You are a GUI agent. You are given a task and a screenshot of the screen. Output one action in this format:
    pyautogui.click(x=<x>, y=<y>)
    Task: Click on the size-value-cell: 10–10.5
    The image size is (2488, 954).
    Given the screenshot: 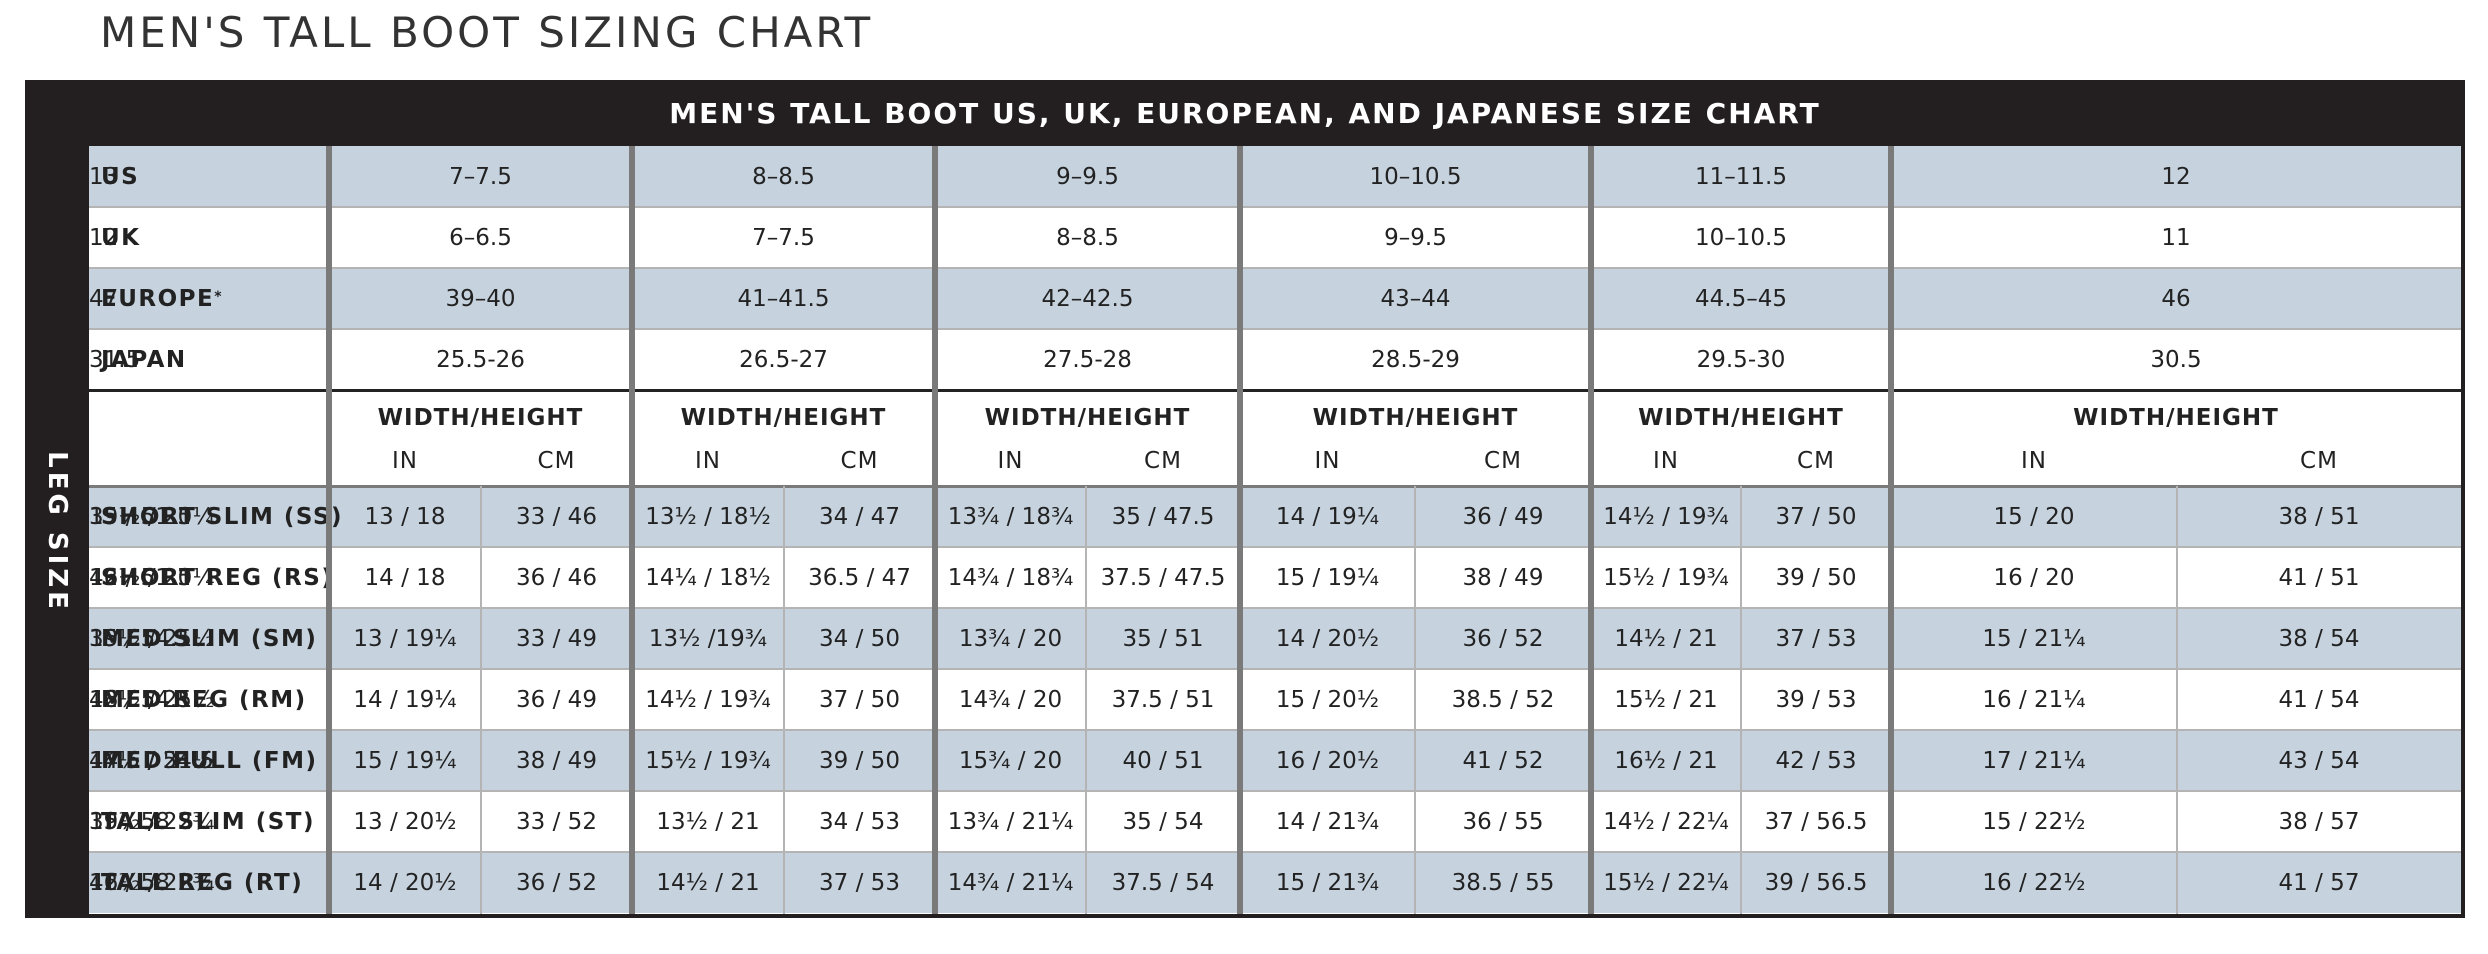 What is the action you would take?
    pyautogui.click(x=1741, y=237)
    